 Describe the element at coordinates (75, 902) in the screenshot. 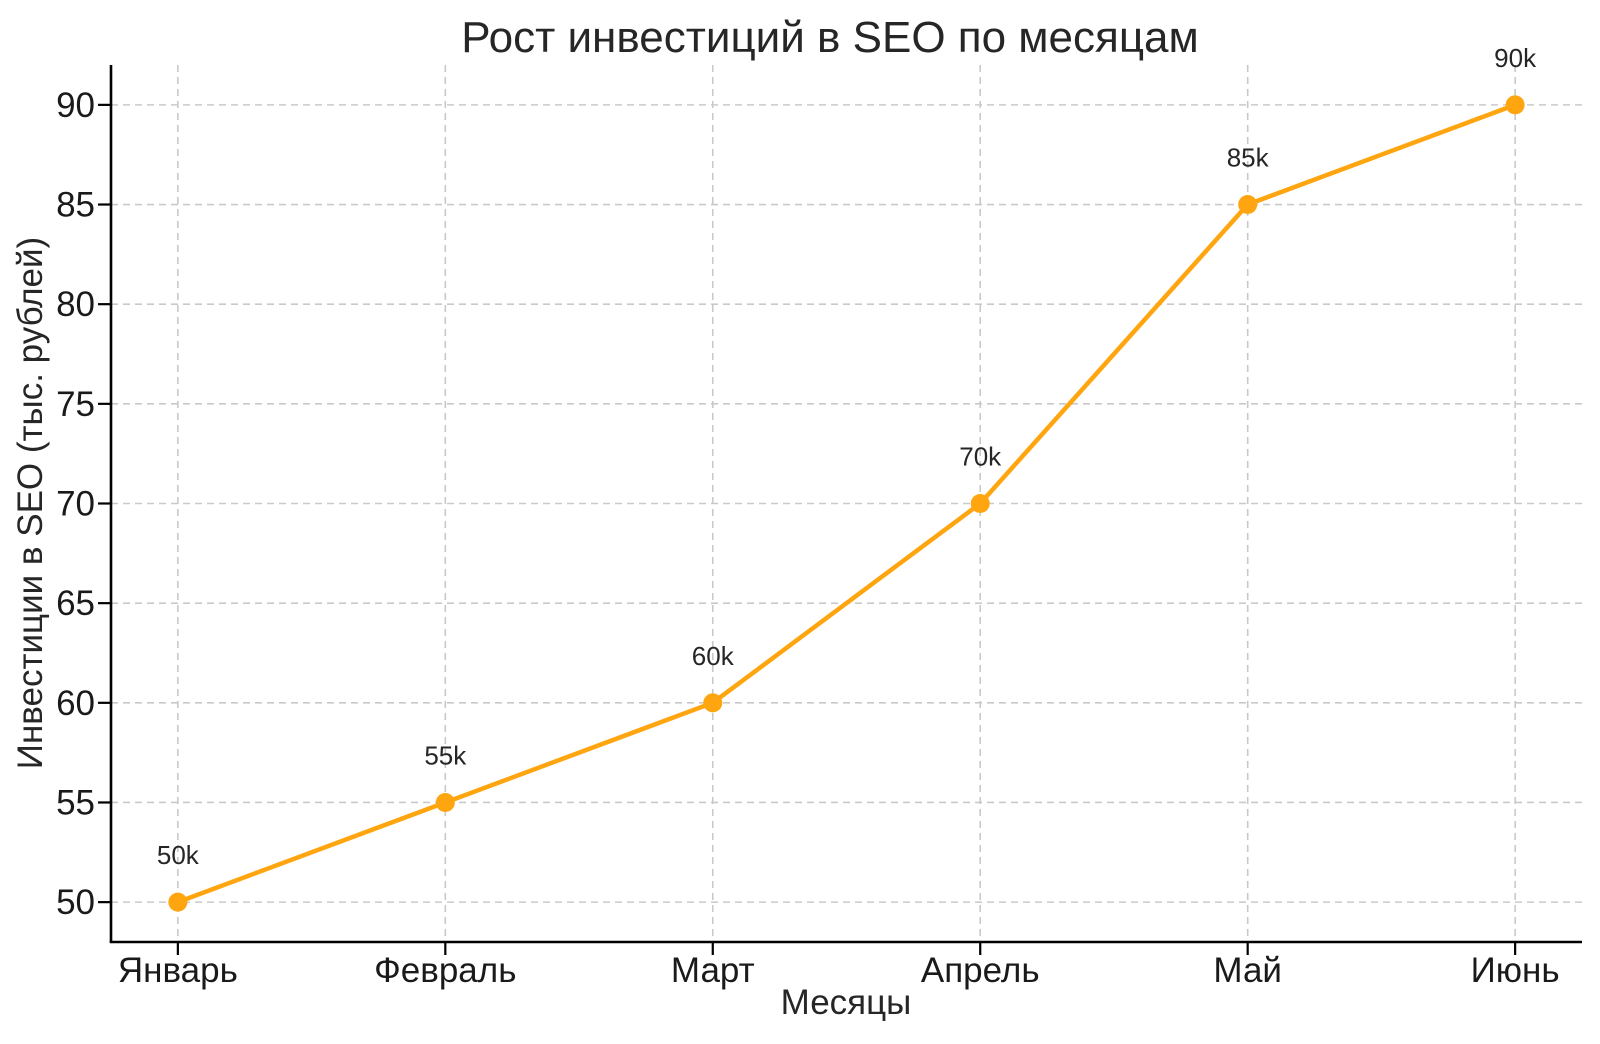

I see `y-tick-label: 50` at that location.